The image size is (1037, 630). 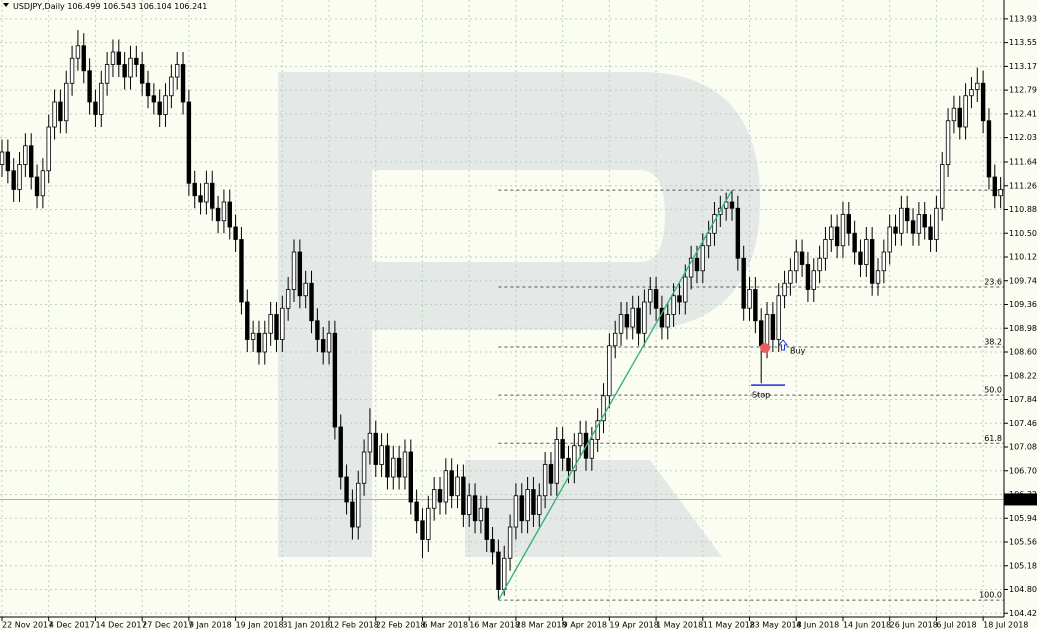 I want to click on x-tick-label: 9 Apr 2018, so click(x=585, y=625).